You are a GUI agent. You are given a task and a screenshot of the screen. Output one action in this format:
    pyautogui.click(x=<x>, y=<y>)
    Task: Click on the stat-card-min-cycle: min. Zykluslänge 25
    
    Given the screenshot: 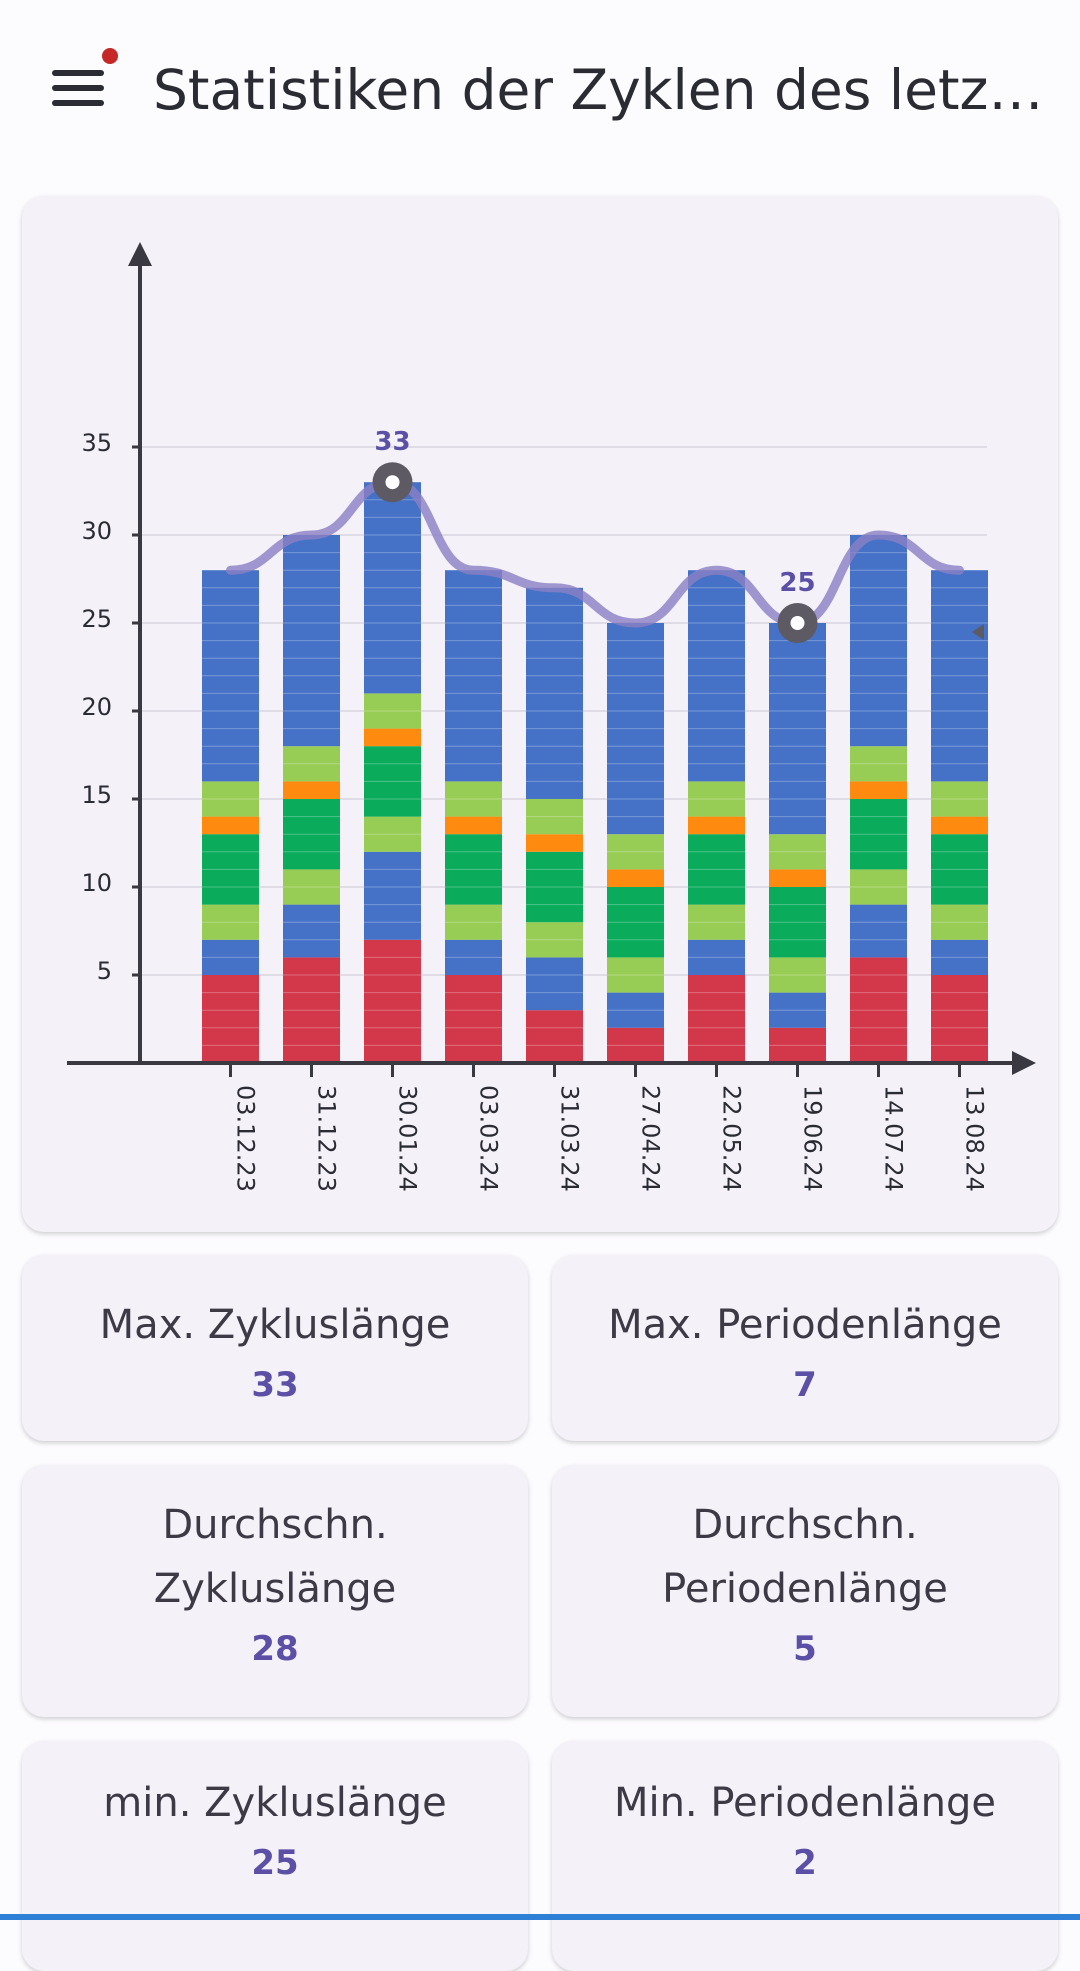 What is the action you would take?
    pyautogui.click(x=275, y=1856)
    